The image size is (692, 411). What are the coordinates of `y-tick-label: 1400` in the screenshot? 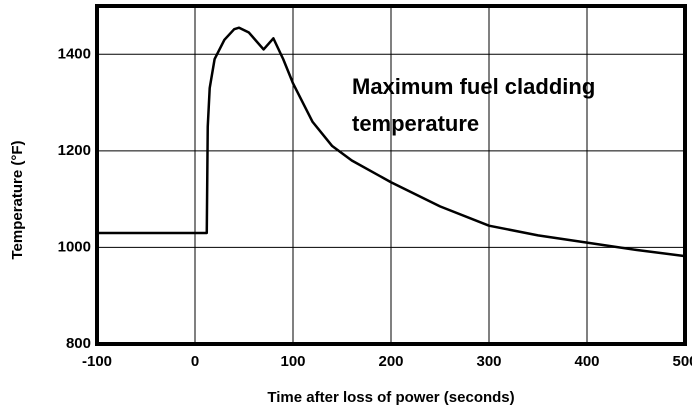 It's located at (74, 53).